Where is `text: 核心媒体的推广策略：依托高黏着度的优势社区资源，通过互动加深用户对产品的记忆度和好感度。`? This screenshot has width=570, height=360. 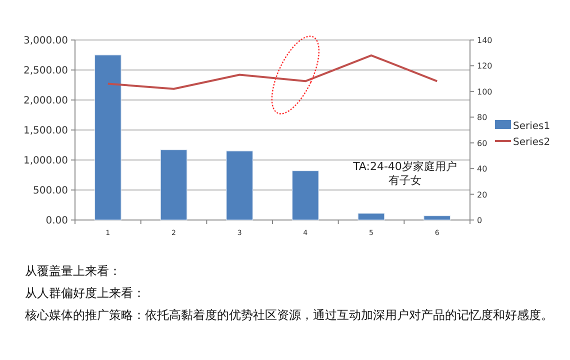 text: 核心媒体的推广策略：依托高黏着度的优势社区资源，通过互动加深用户对产品的记忆度和好感度。 is located at coordinates (288, 315).